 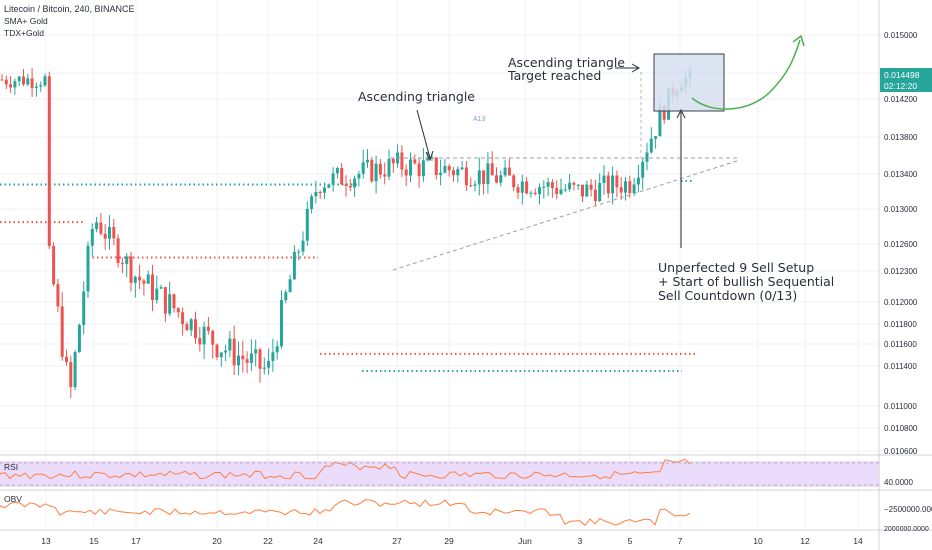 What do you see at coordinates (566, 62) in the screenshot?
I see `target-label-1: Ascending triangle` at bounding box center [566, 62].